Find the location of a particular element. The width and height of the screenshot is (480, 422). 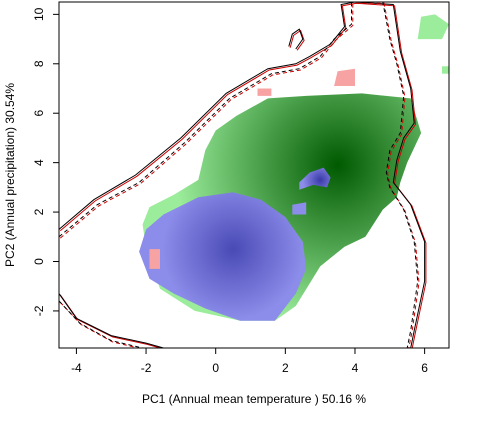

x-tick-label: 6 is located at coordinates (424, 368).